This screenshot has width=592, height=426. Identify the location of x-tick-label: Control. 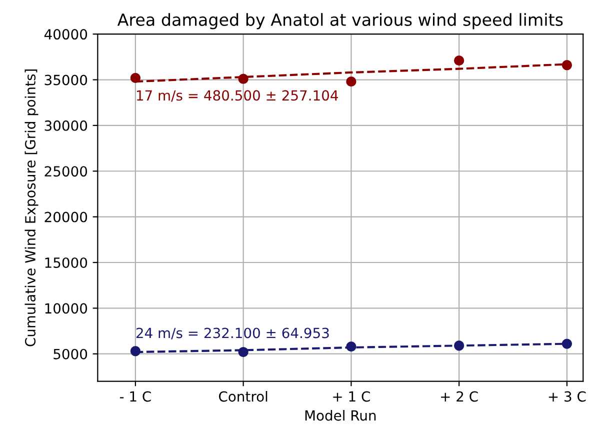
(243, 396).